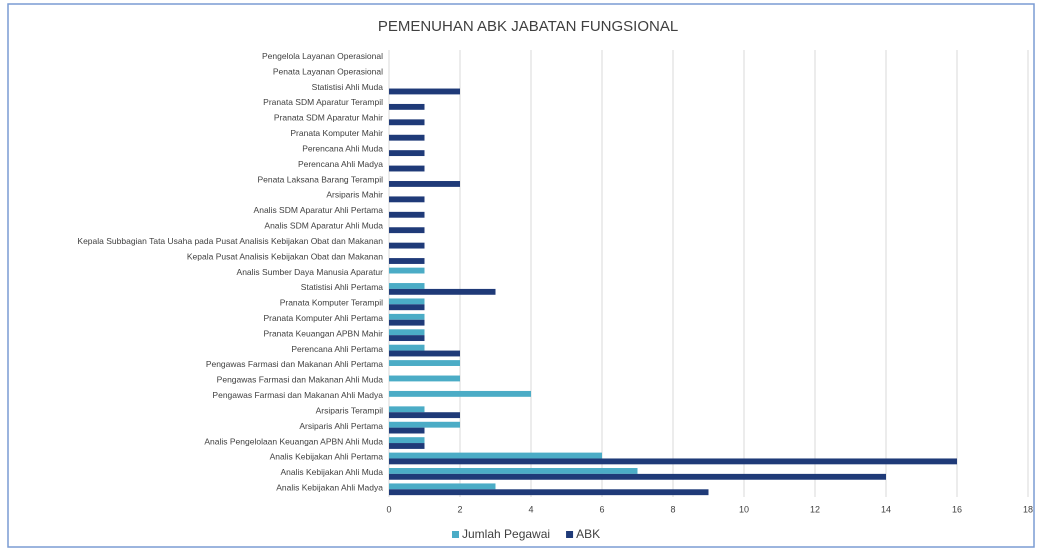 This screenshot has height=551, width=1038. What do you see at coordinates (506, 534) in the screenshot?
I see `legend-label: Jumlah Pegawai` at bounding box center [506, 534].